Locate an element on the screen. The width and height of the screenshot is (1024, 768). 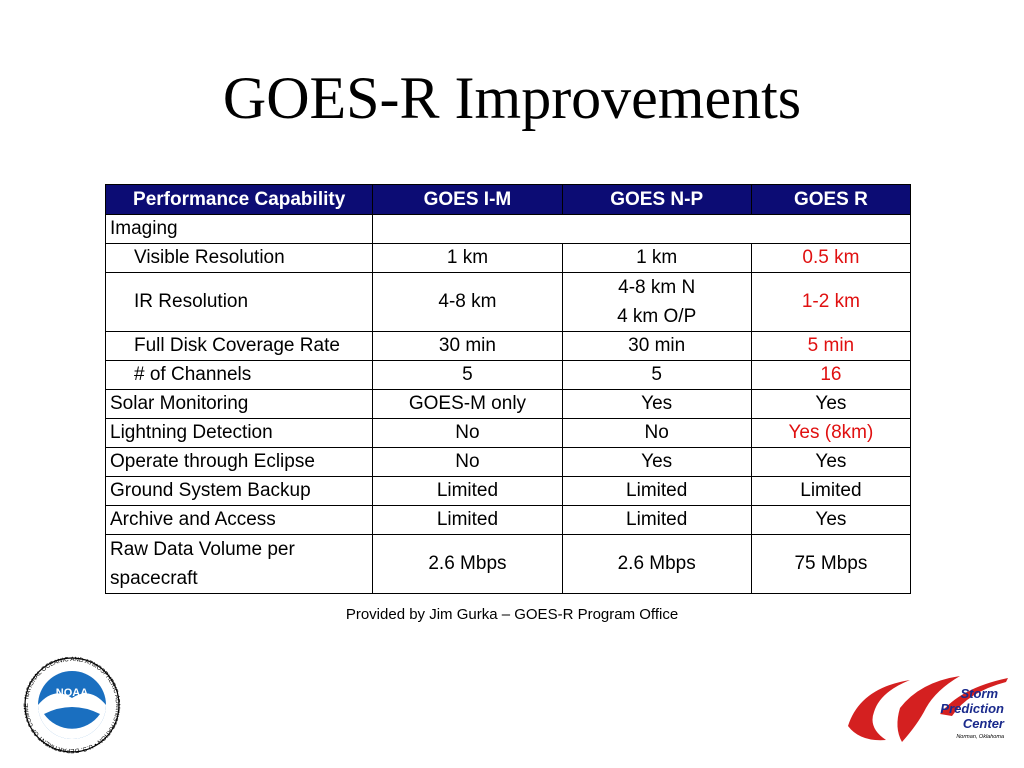
table-row: Lightning Detection No No Yes (8km) is located at coordinates (508, 433).